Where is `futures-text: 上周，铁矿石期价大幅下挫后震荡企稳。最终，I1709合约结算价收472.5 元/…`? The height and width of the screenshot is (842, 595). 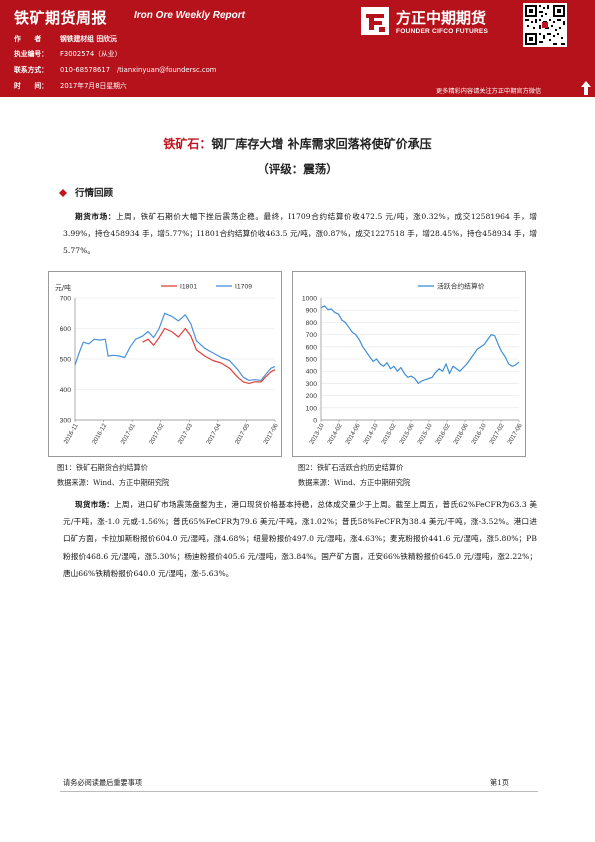 futures-text: 上周，铁矿石期价大幅下挫后震荡企稳。最终，I1709合约结算价收472.5 元/… is located at coordinates (300, 234).